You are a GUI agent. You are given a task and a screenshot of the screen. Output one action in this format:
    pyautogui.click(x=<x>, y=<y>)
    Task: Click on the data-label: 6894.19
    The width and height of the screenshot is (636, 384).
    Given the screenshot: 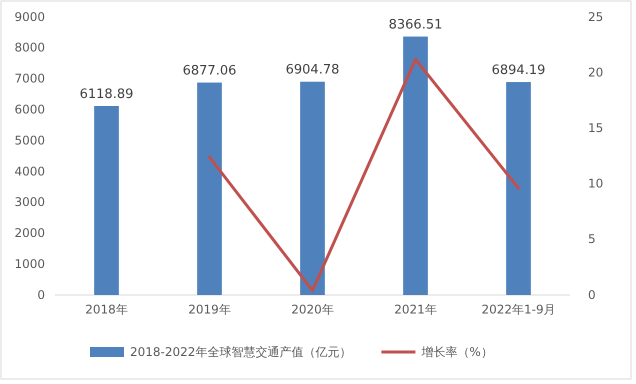 What is the action you would take?
    pyautogui.click(x=519, y=70)
    